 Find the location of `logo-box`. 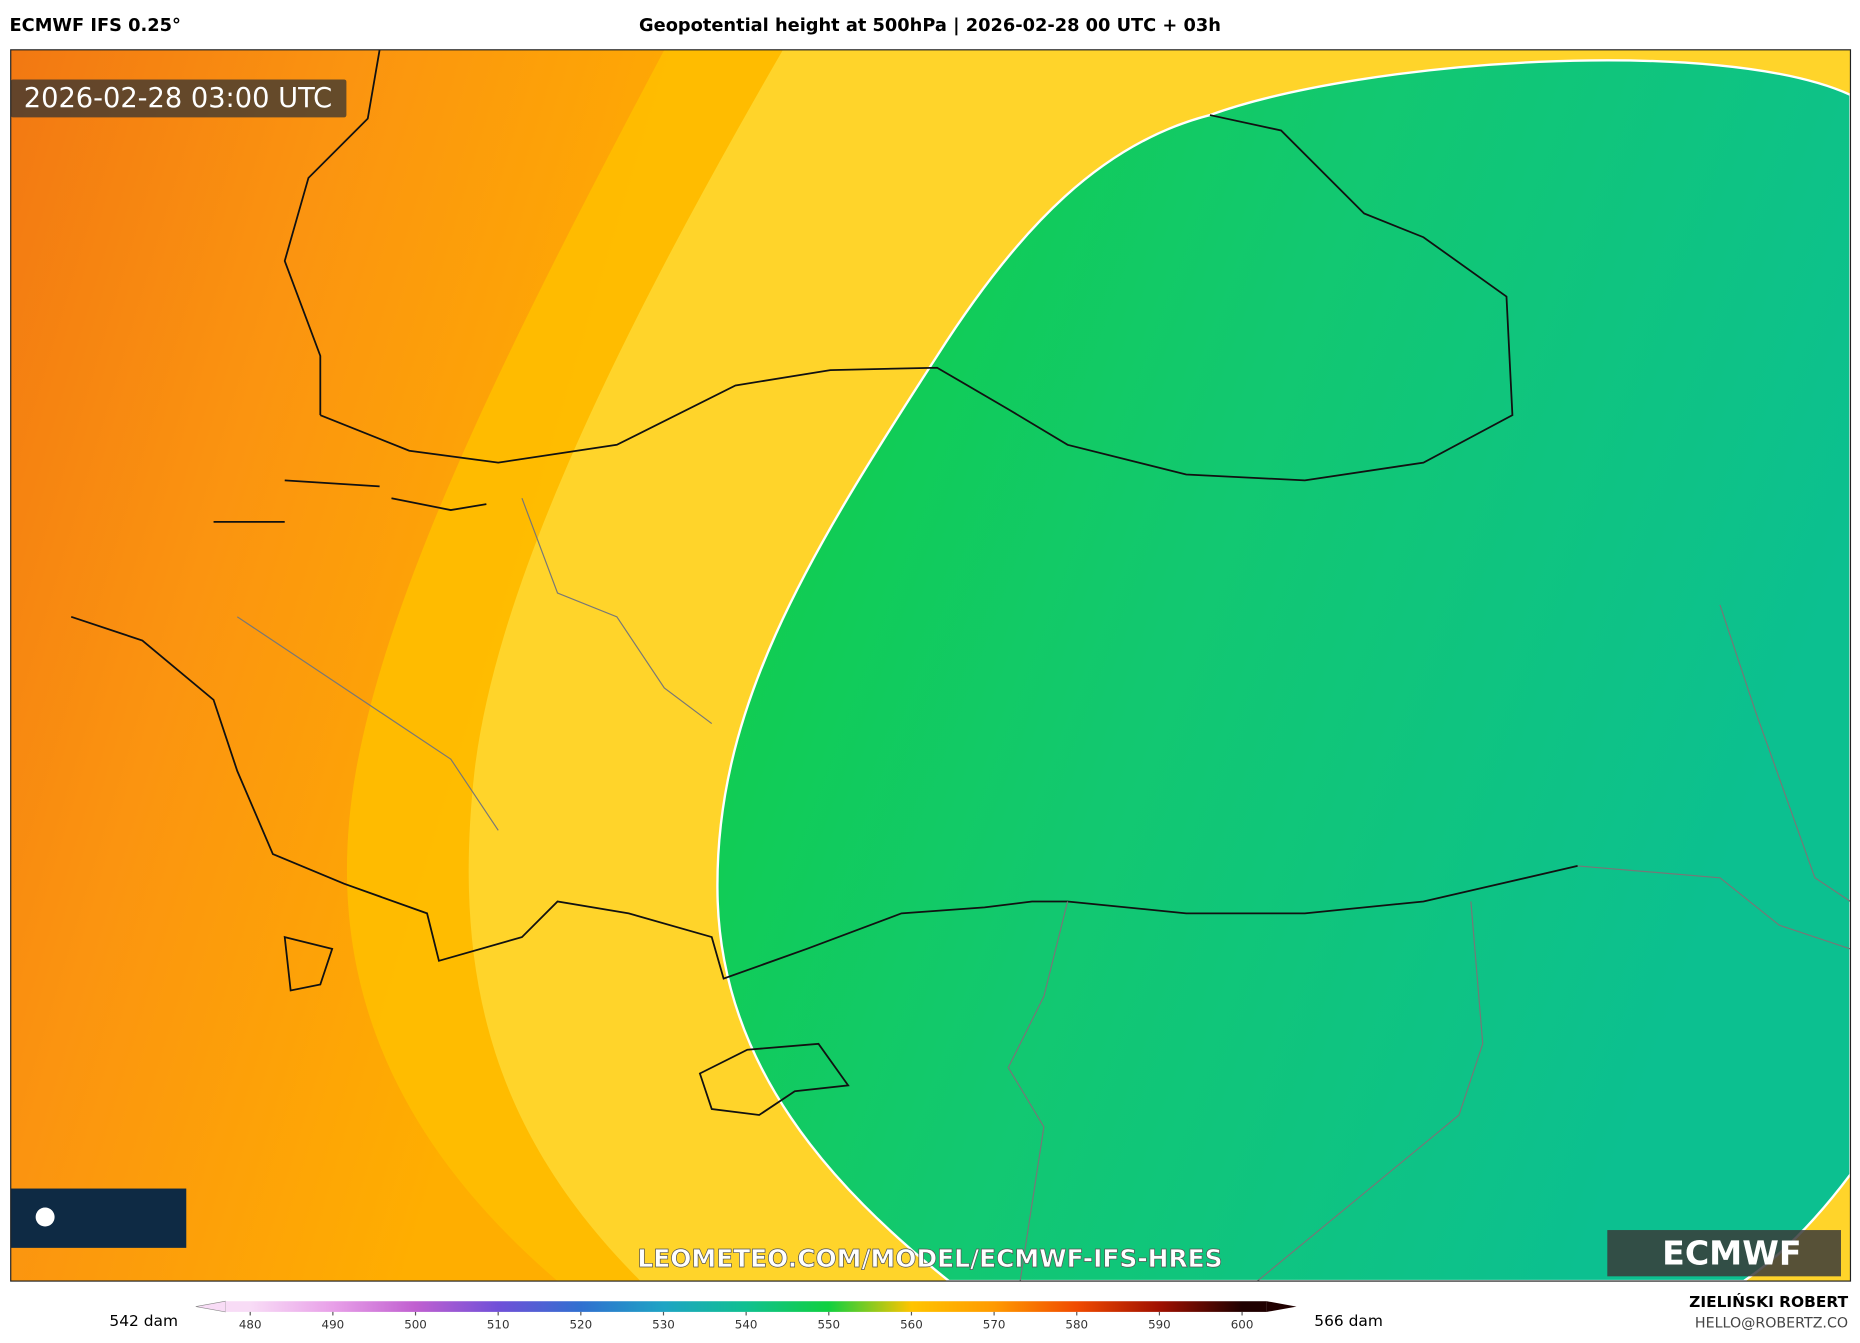

logo-box is located at coordinates (1724, 1253).